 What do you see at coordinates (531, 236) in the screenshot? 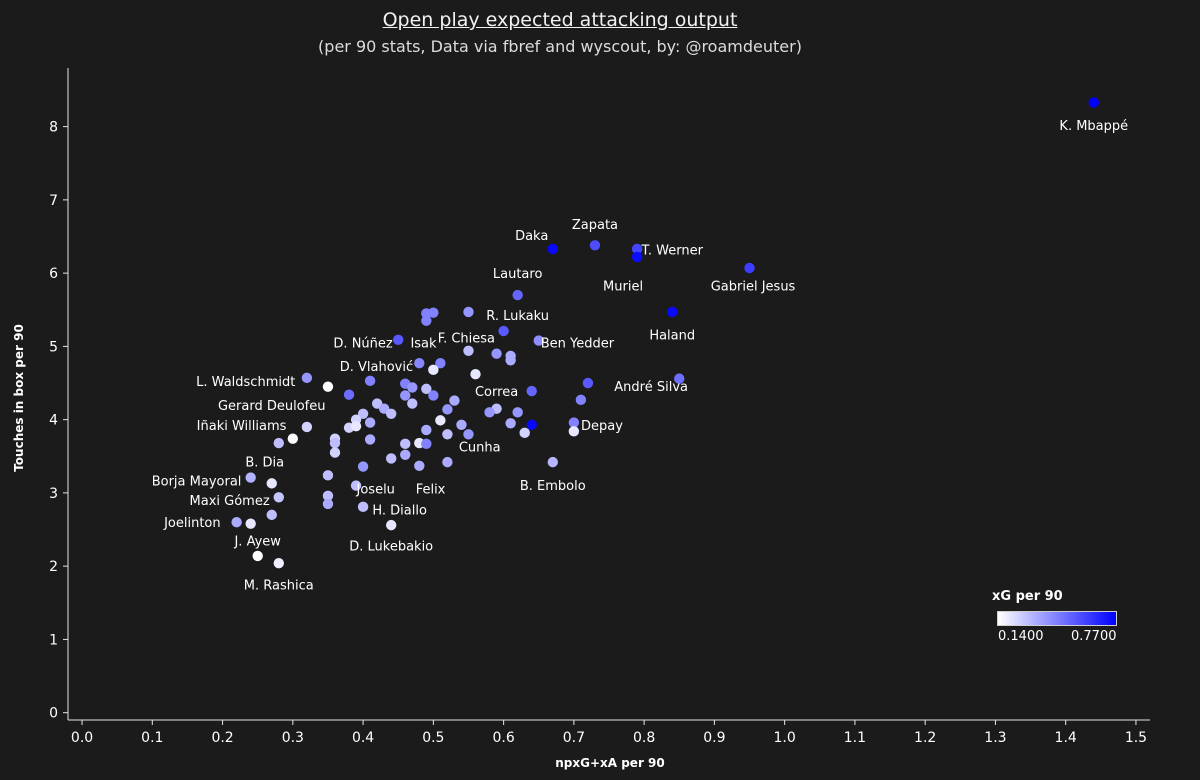
I see `point-label: Daka` at bounding box center [531, 236].